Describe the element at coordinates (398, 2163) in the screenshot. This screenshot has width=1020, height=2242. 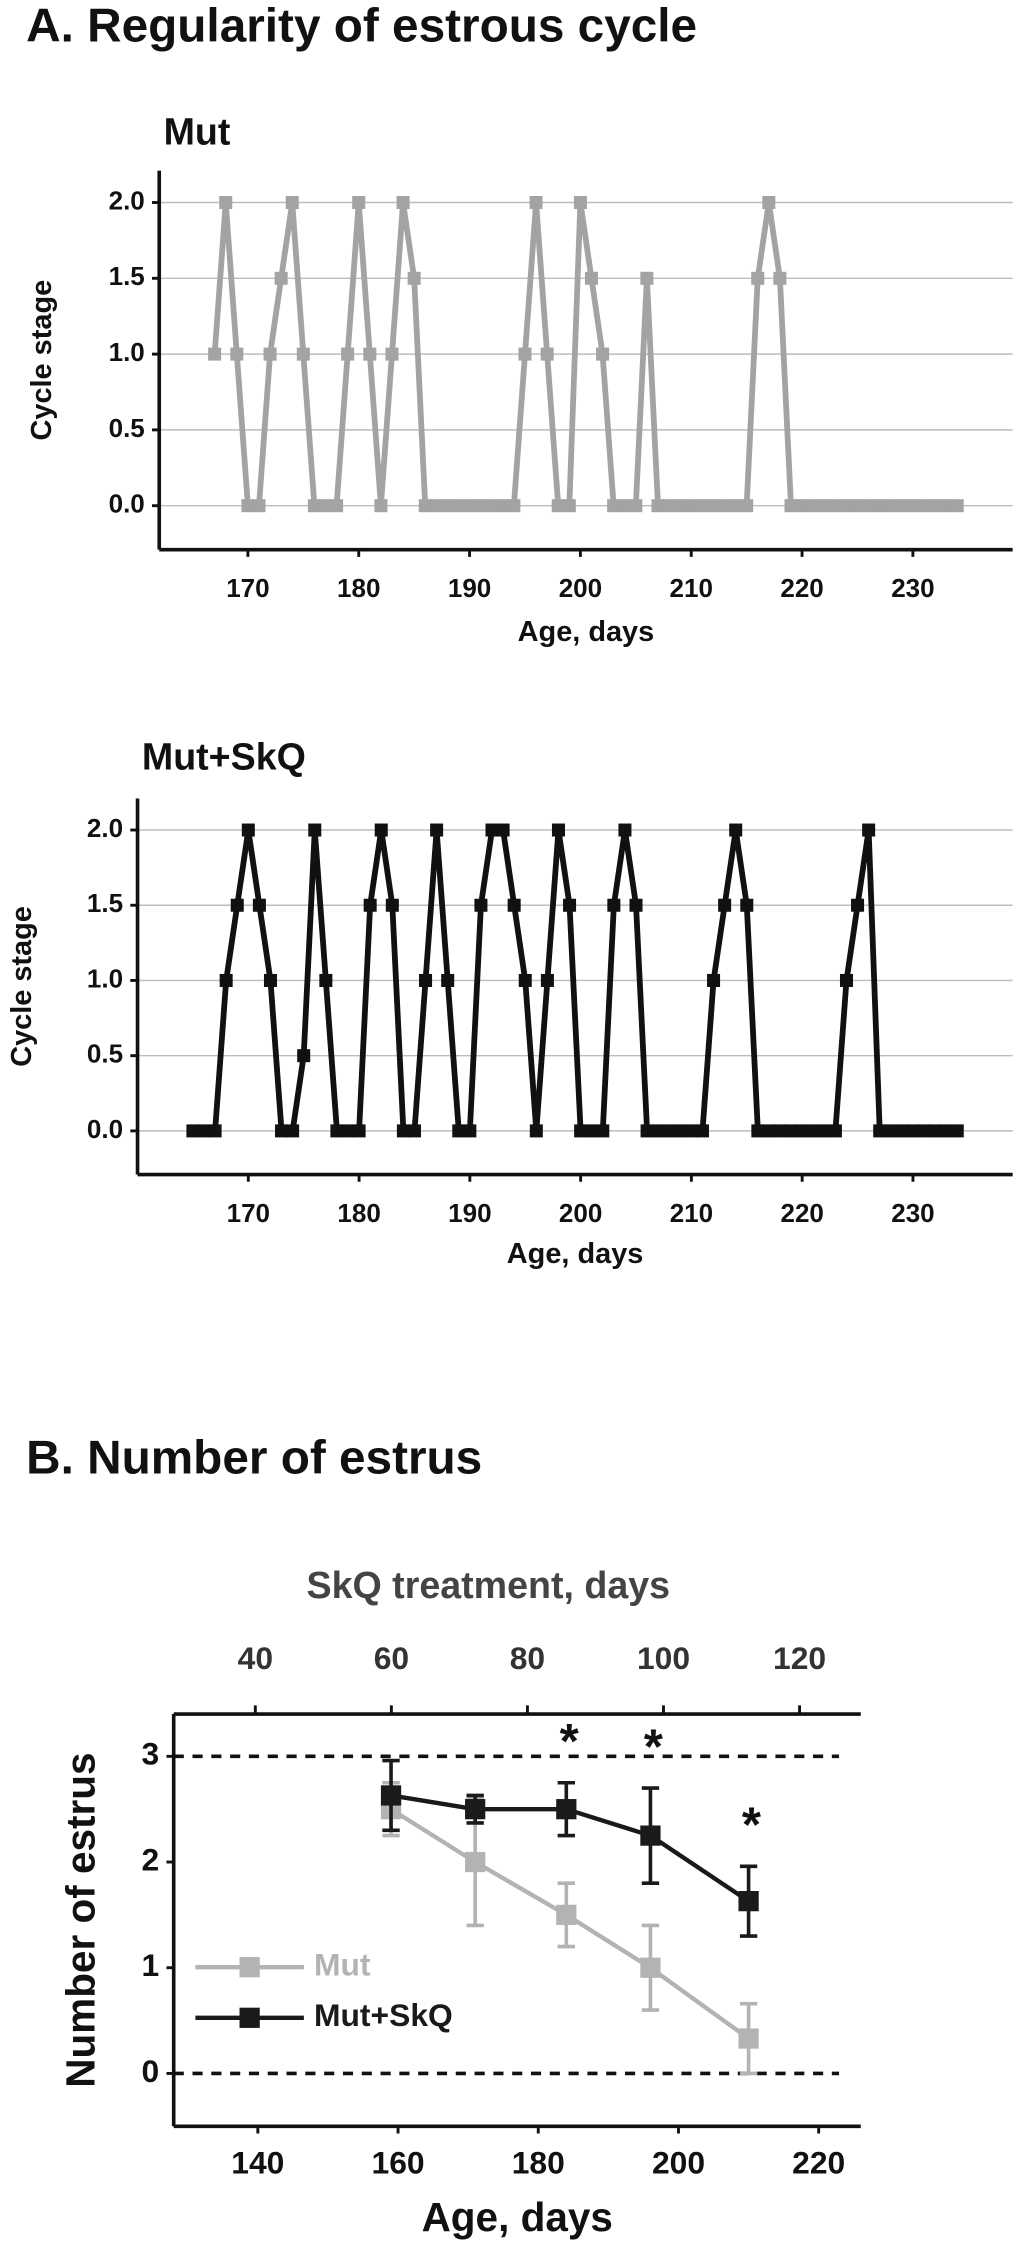
I see `x-tick-label: 160` at that location.